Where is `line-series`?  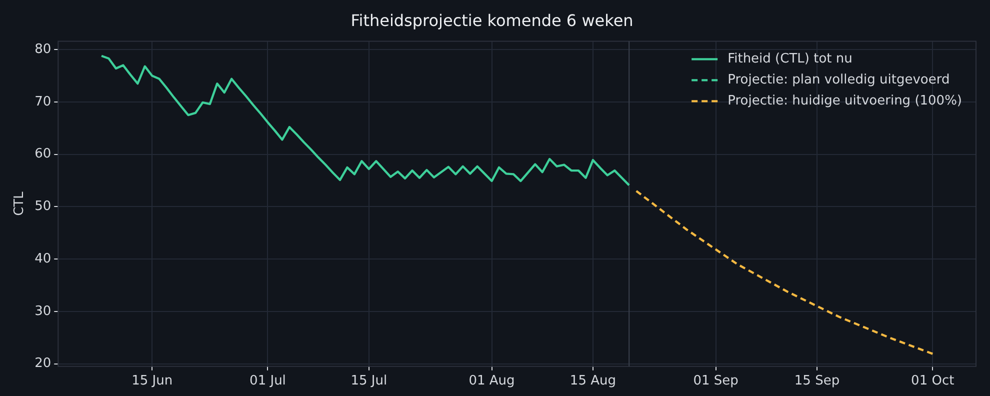 line-series is located at coordinates (784, 272).